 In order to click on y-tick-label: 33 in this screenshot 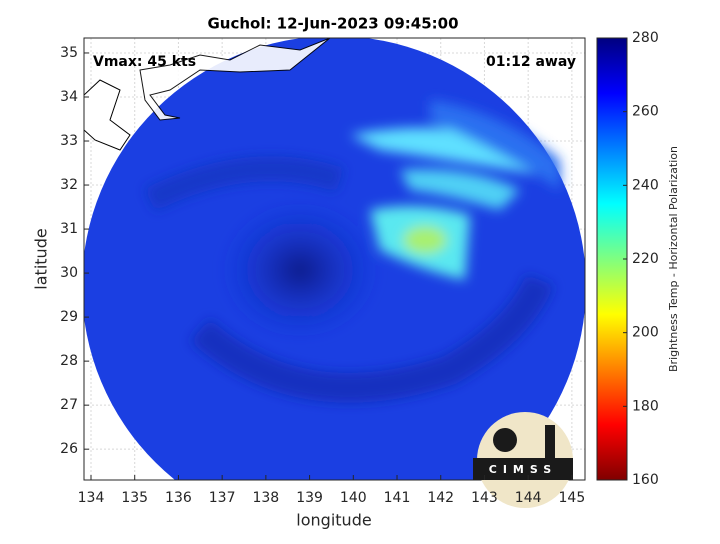, I will do `click(69, 141)`.